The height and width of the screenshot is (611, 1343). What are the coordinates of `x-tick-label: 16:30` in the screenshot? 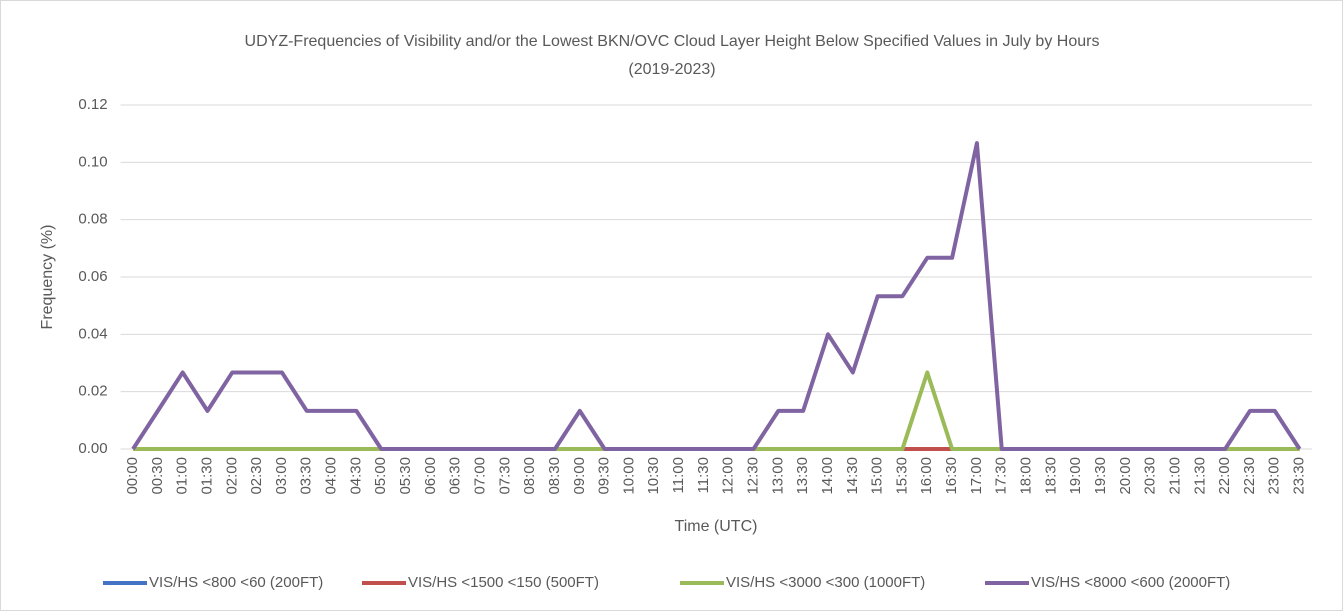 It's located at (951, 476).